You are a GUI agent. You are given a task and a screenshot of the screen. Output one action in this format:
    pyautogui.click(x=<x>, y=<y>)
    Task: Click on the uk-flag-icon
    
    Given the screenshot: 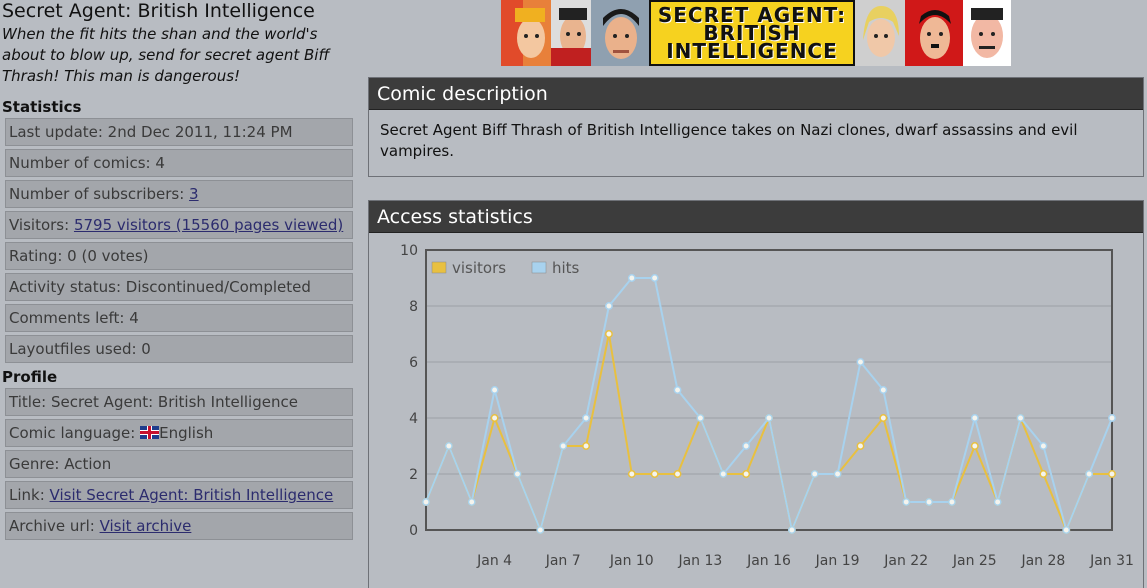 What is the action you would take?
    pyautogui.click(x=149, y=432)
    